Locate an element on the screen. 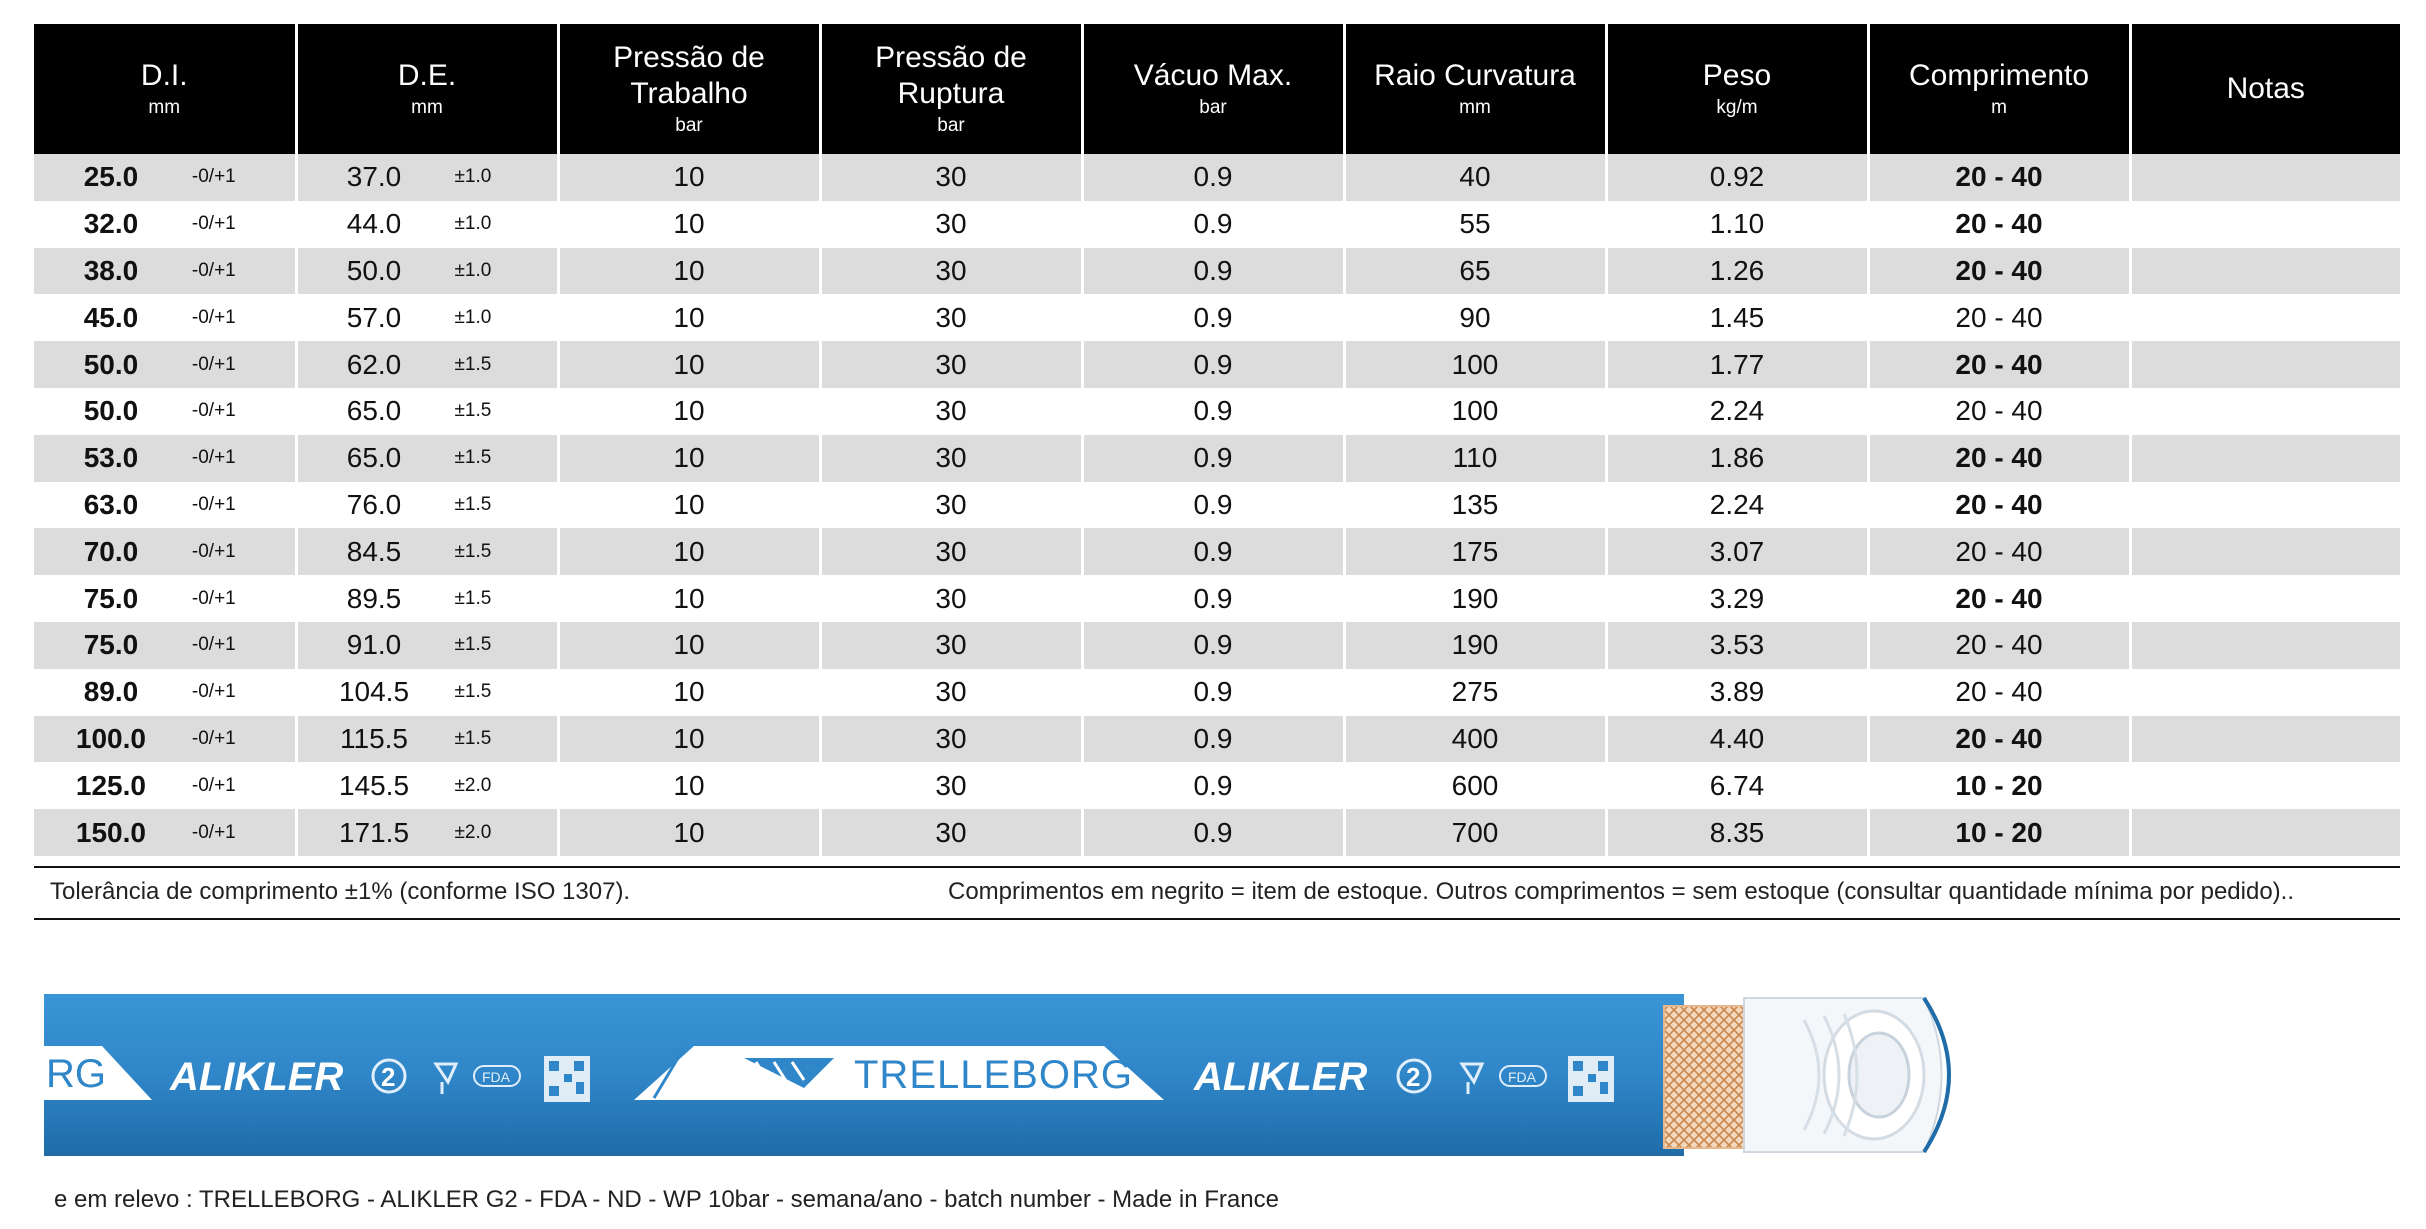  cell-outer-diameter: 37.0 ±1.0 is located at coordinates (428, 177).